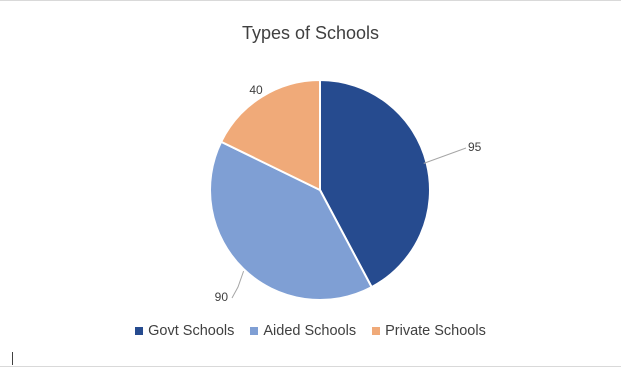 The image size is (621, 368). I want to click on pie-slice-govt-schools, so click(375, 183).